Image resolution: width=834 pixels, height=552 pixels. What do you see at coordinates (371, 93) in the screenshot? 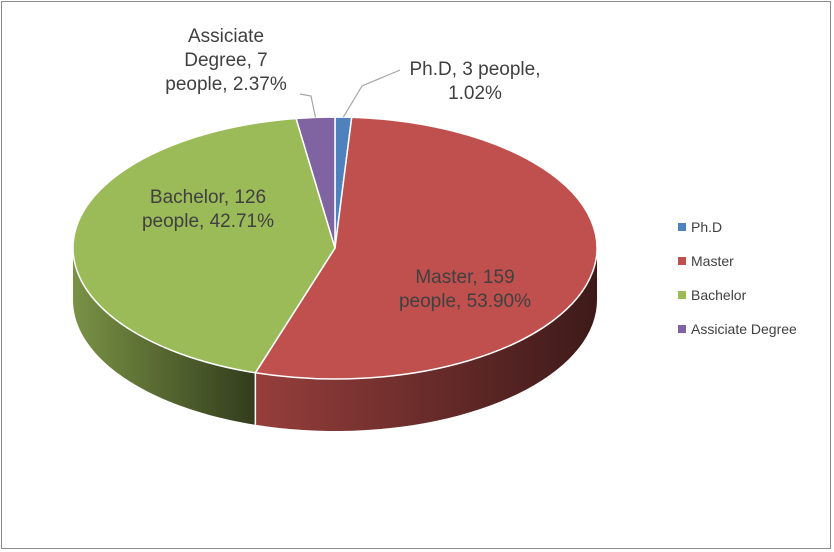
I see `leader-line-ph-d` at bounding box center [371, 93].